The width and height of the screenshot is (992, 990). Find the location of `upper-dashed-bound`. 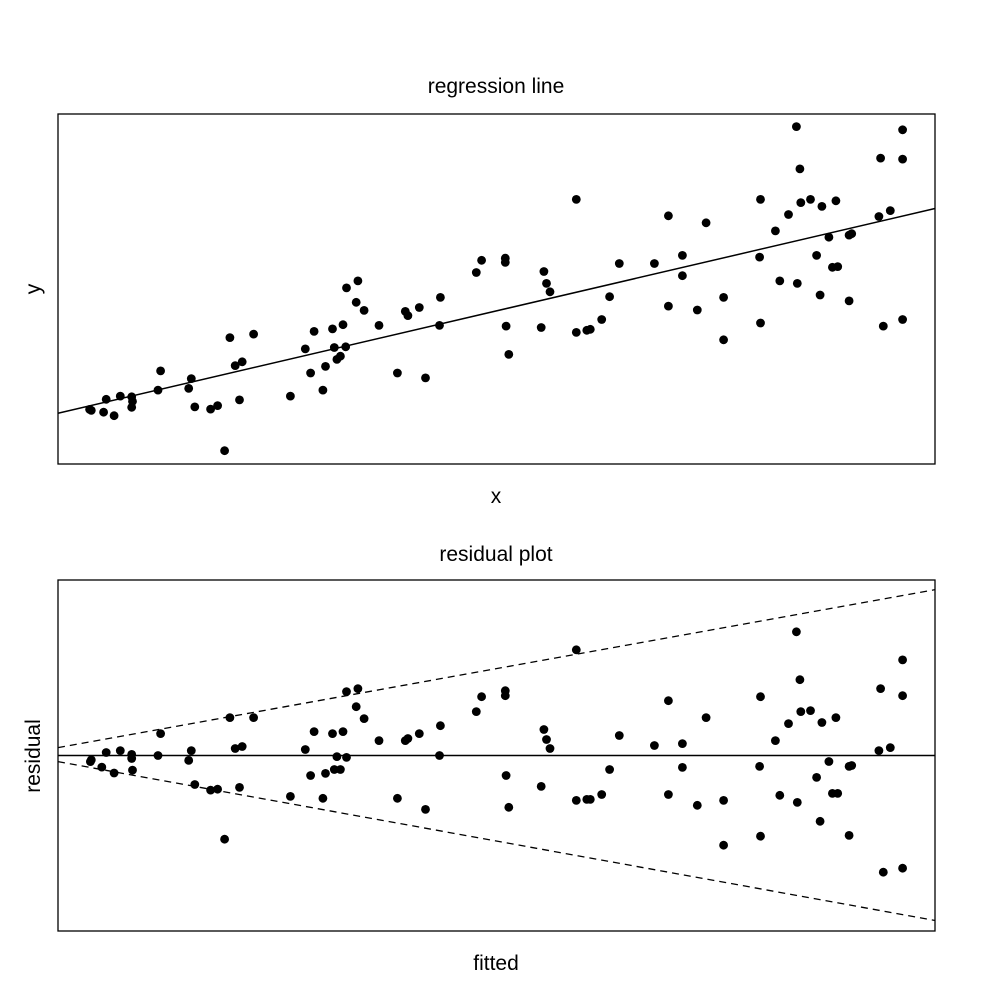

upper-dashed-bound is located at coordinates (496, 669).